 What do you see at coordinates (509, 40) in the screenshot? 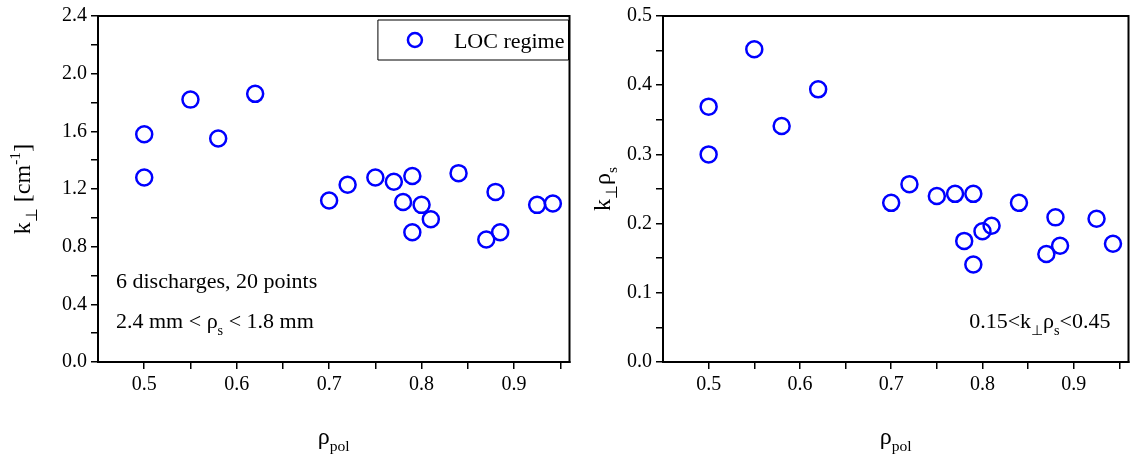
I see `legend-label: LOC regime` at bounding box center [509, 40].